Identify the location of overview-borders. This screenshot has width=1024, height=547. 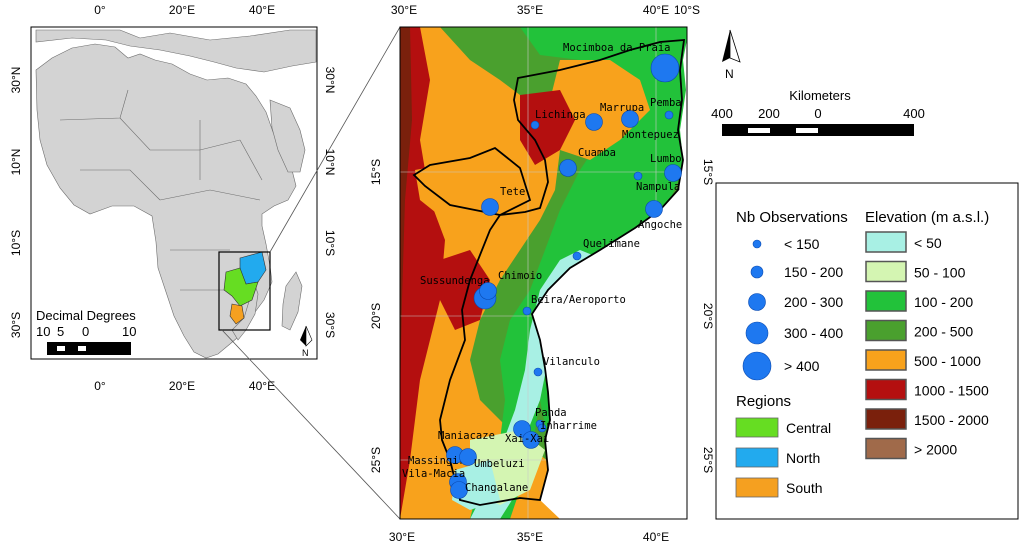
(161, 190).